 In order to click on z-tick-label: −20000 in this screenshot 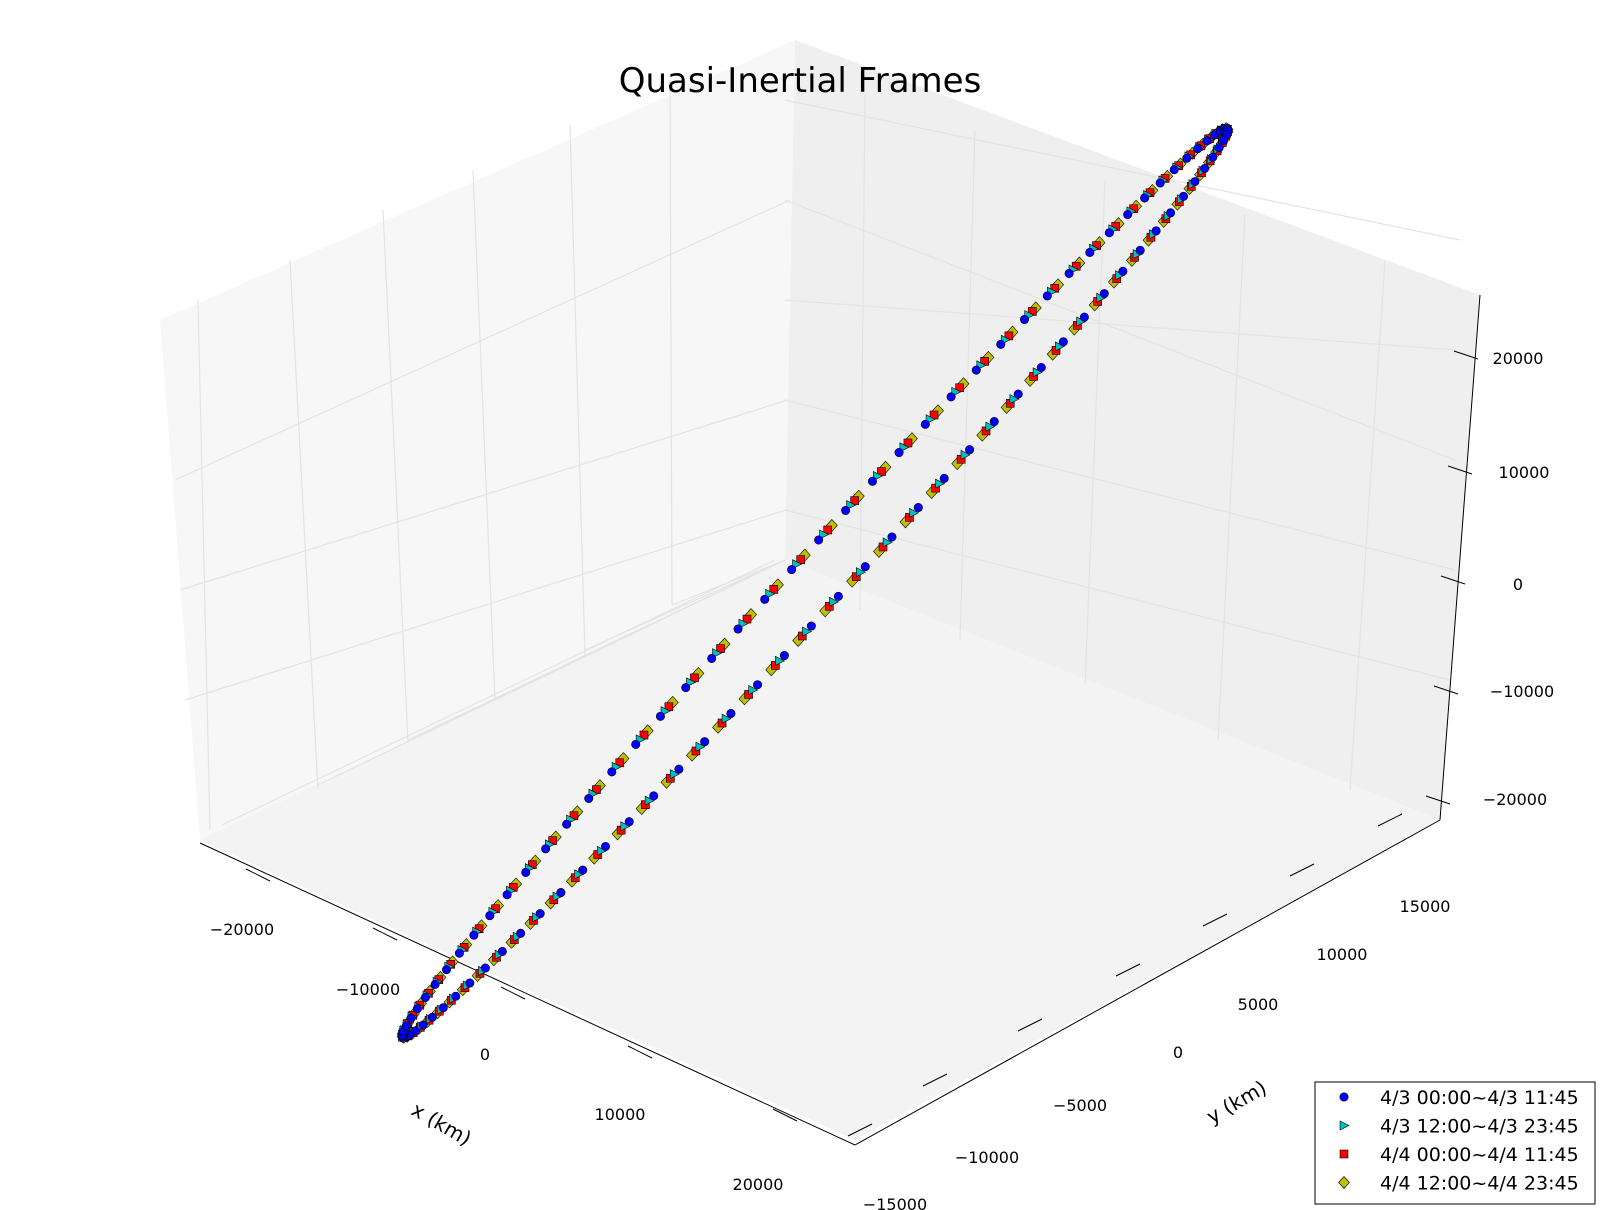, I will do `click(1515, 799)`.